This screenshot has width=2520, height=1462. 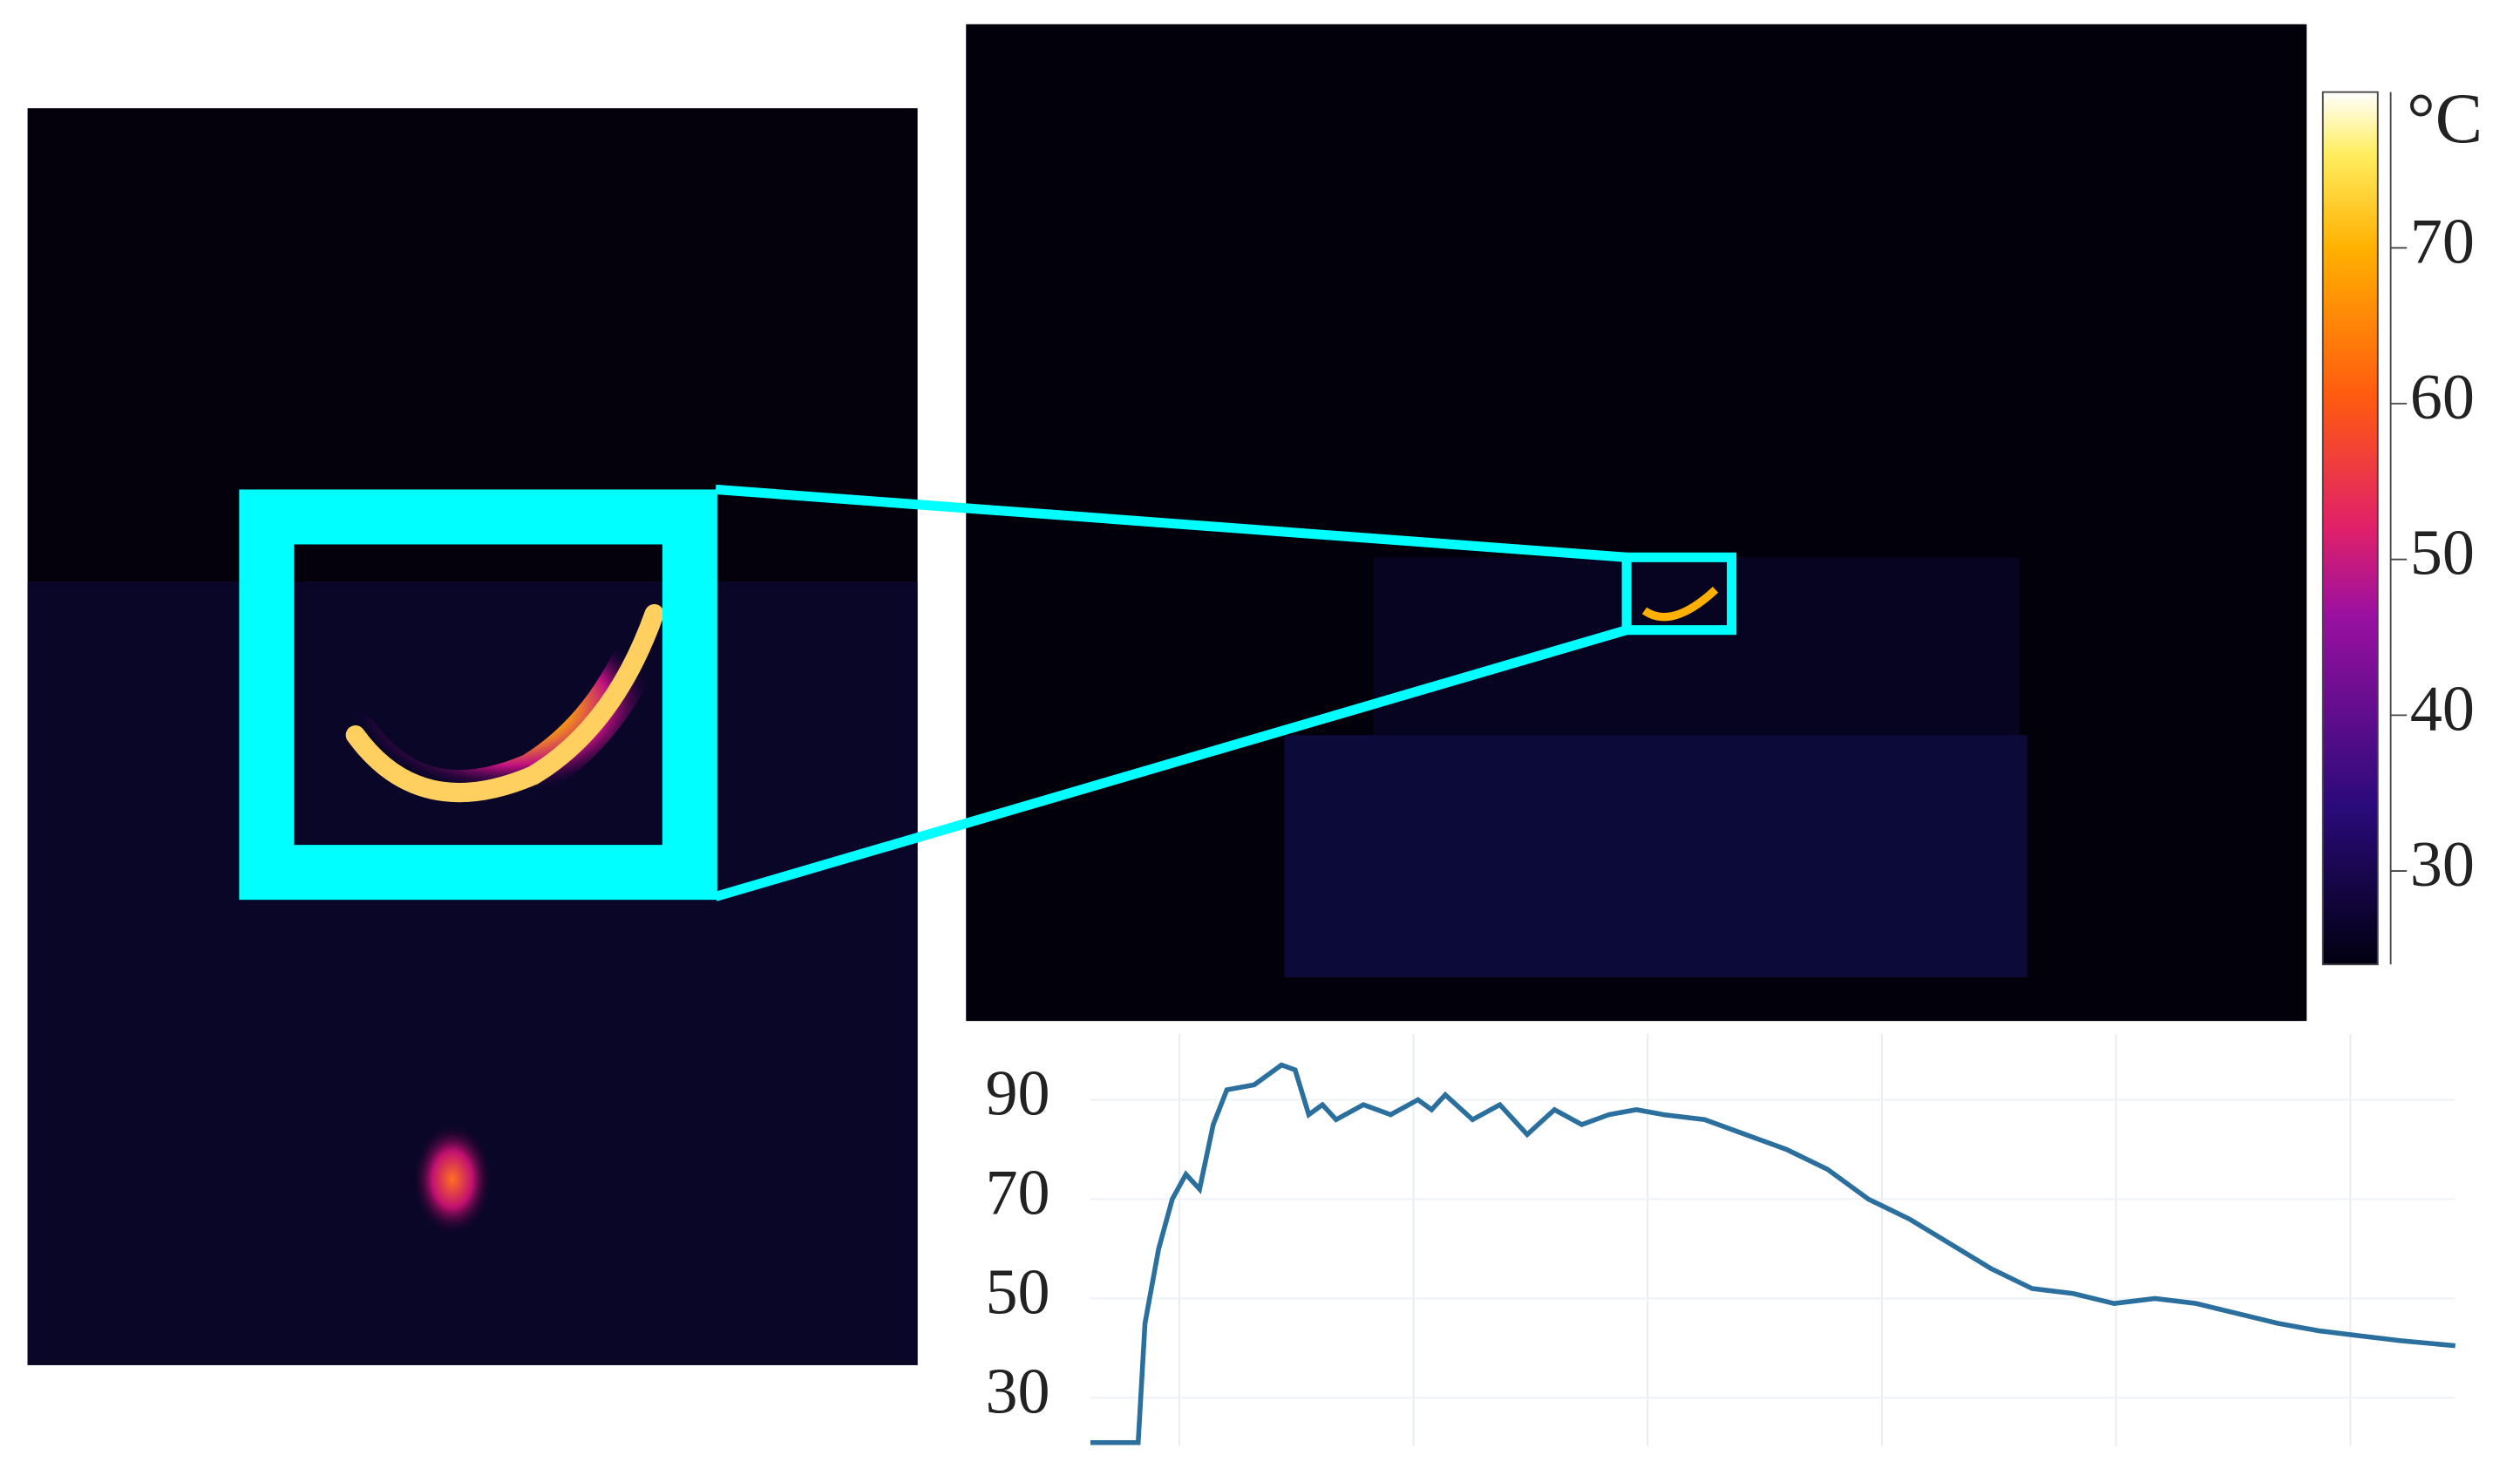 I want to click on y-tick-label: 90, so click(x=1017, y=1093).